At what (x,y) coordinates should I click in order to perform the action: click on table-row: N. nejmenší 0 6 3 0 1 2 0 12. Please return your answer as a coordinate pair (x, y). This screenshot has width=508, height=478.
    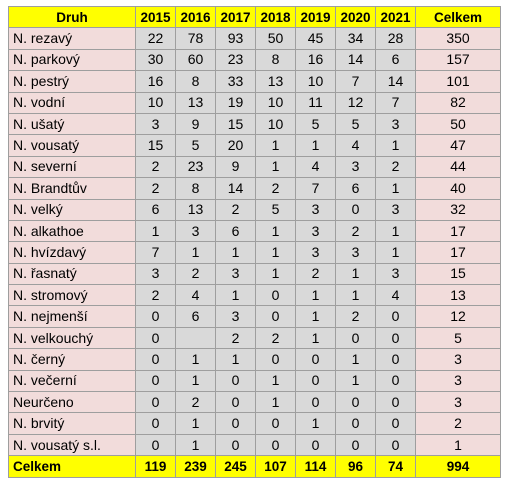
    Looking at the image, I should click on (254, 316).